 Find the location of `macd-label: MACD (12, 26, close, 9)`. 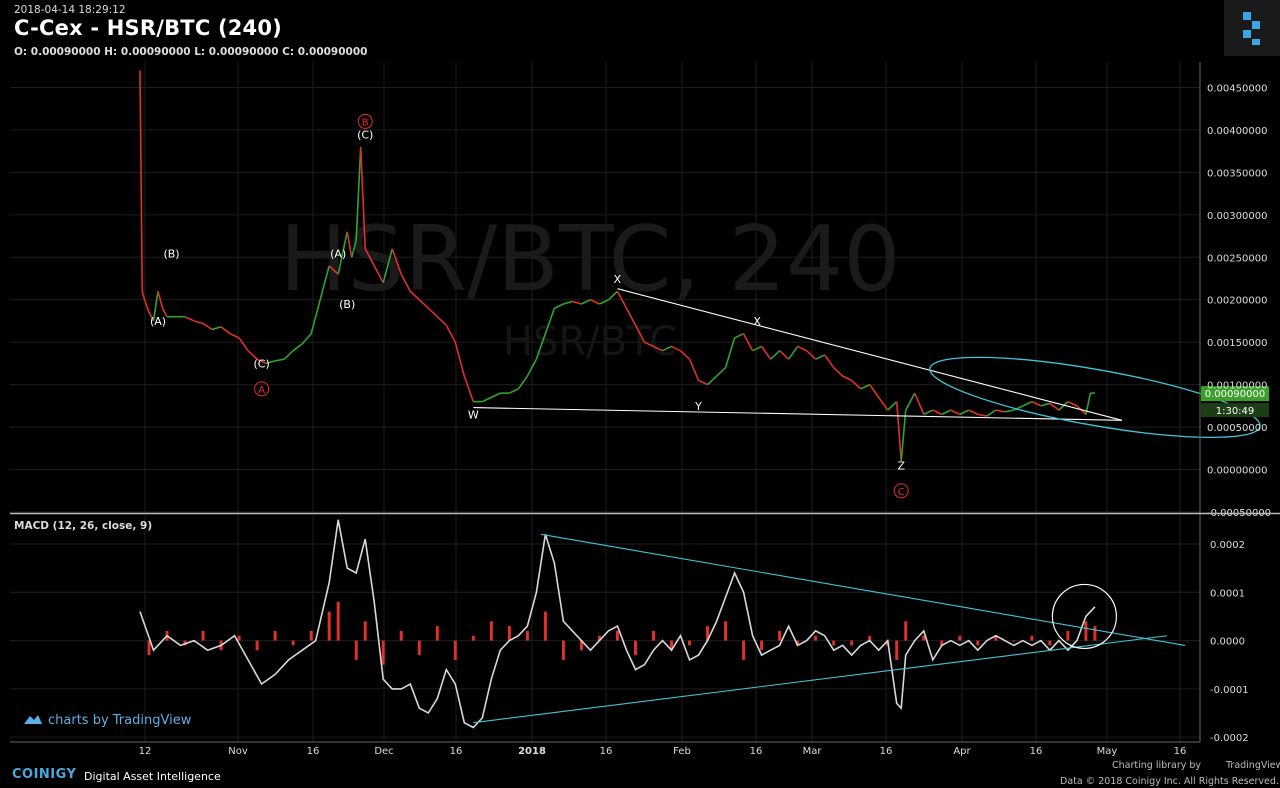

macd-label: MACD (12, 26, close, 9) is located at coordinates (83, 526).